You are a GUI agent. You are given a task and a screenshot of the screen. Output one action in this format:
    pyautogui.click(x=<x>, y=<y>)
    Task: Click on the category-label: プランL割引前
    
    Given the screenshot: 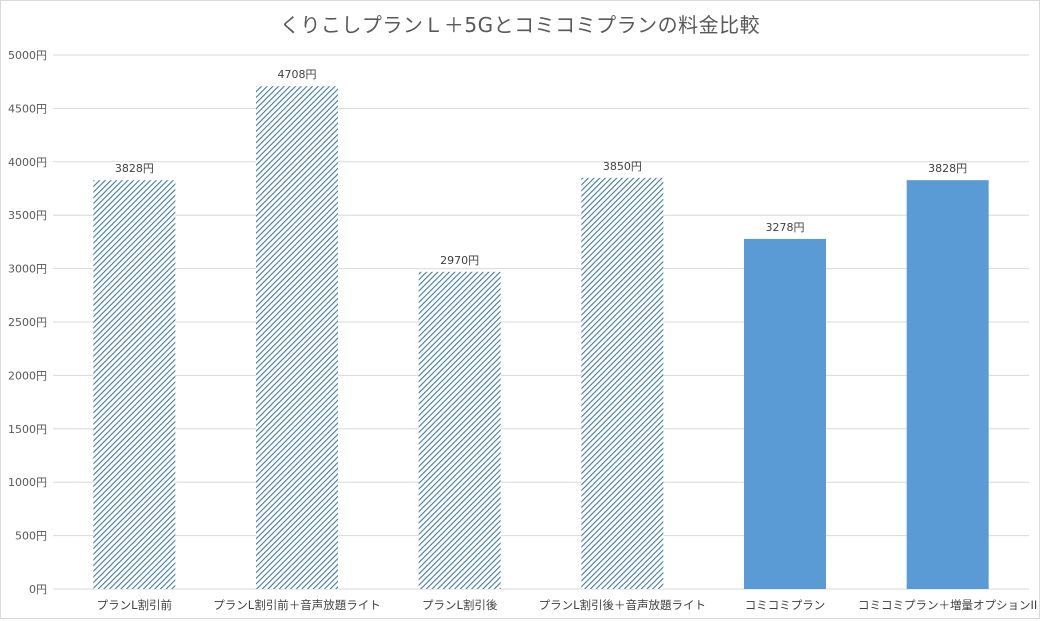 What is the action you would take?
    pyautogui.click(x=134, y=605)
    